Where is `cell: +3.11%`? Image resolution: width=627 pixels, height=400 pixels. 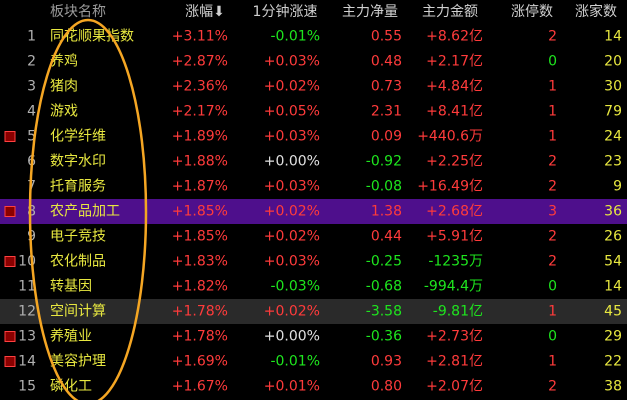 cell: +3.11% is located at coordinates (200, 37).